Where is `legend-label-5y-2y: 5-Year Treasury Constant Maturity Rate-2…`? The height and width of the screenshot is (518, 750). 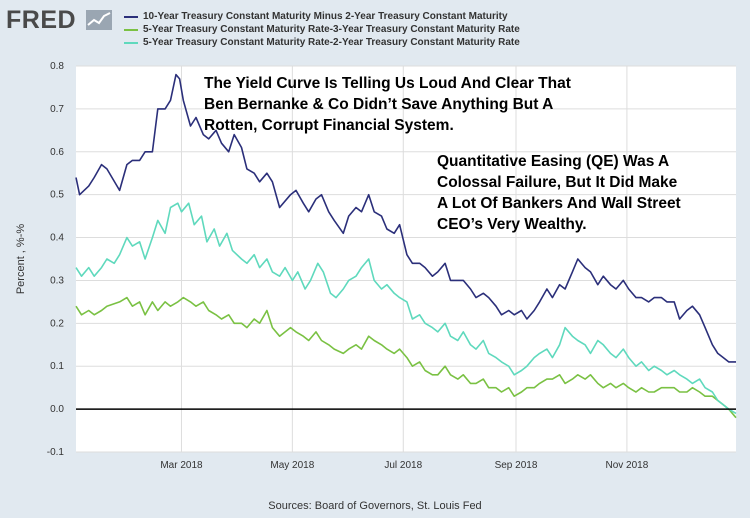 legend-label-5y-2y: 5-Year Treasury Constant Maturity Rate-2… is located at coordinates (331, 42).